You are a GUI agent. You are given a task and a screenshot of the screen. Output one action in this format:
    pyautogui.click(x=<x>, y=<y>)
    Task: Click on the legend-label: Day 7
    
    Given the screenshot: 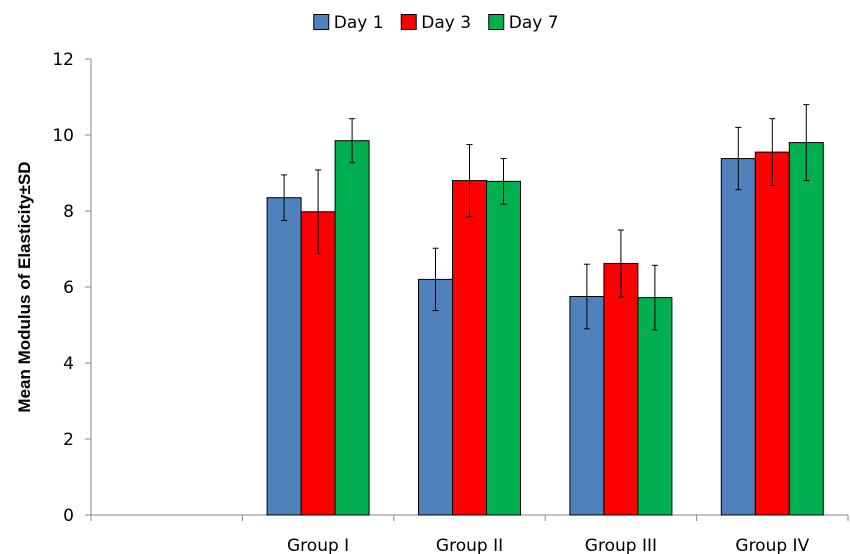 What is the action you would take?
    pyautogui.click(x=534, y=23)
    